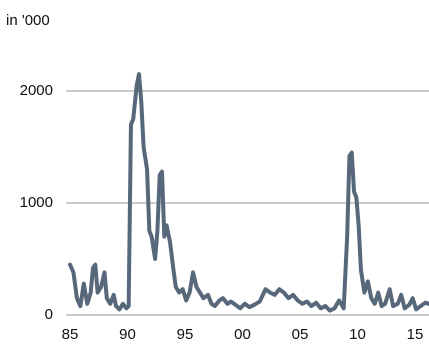 This screenshot has height=345, width=429. I want to click on x-tick-label: 00, so click(242, 334).